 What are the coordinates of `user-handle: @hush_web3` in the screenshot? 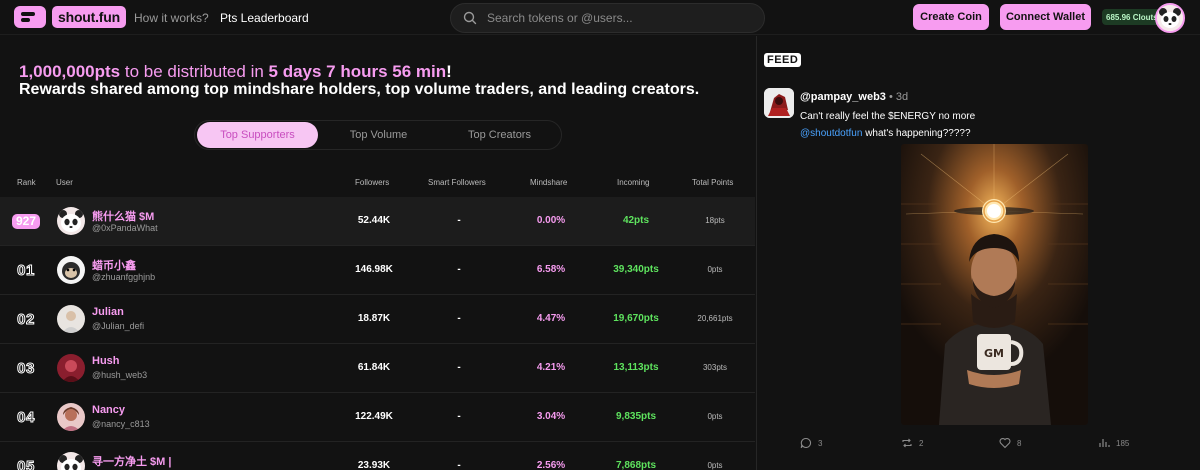 It's located at (120, 375).